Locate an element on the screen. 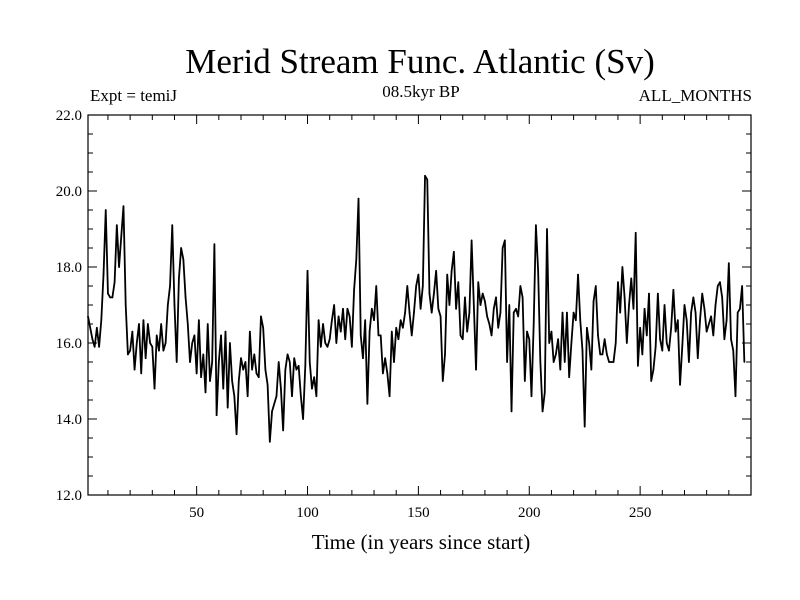 The height and width of the screenshot is (600, 800). x-tick-label: 250 is located at coordinates (640, 513).